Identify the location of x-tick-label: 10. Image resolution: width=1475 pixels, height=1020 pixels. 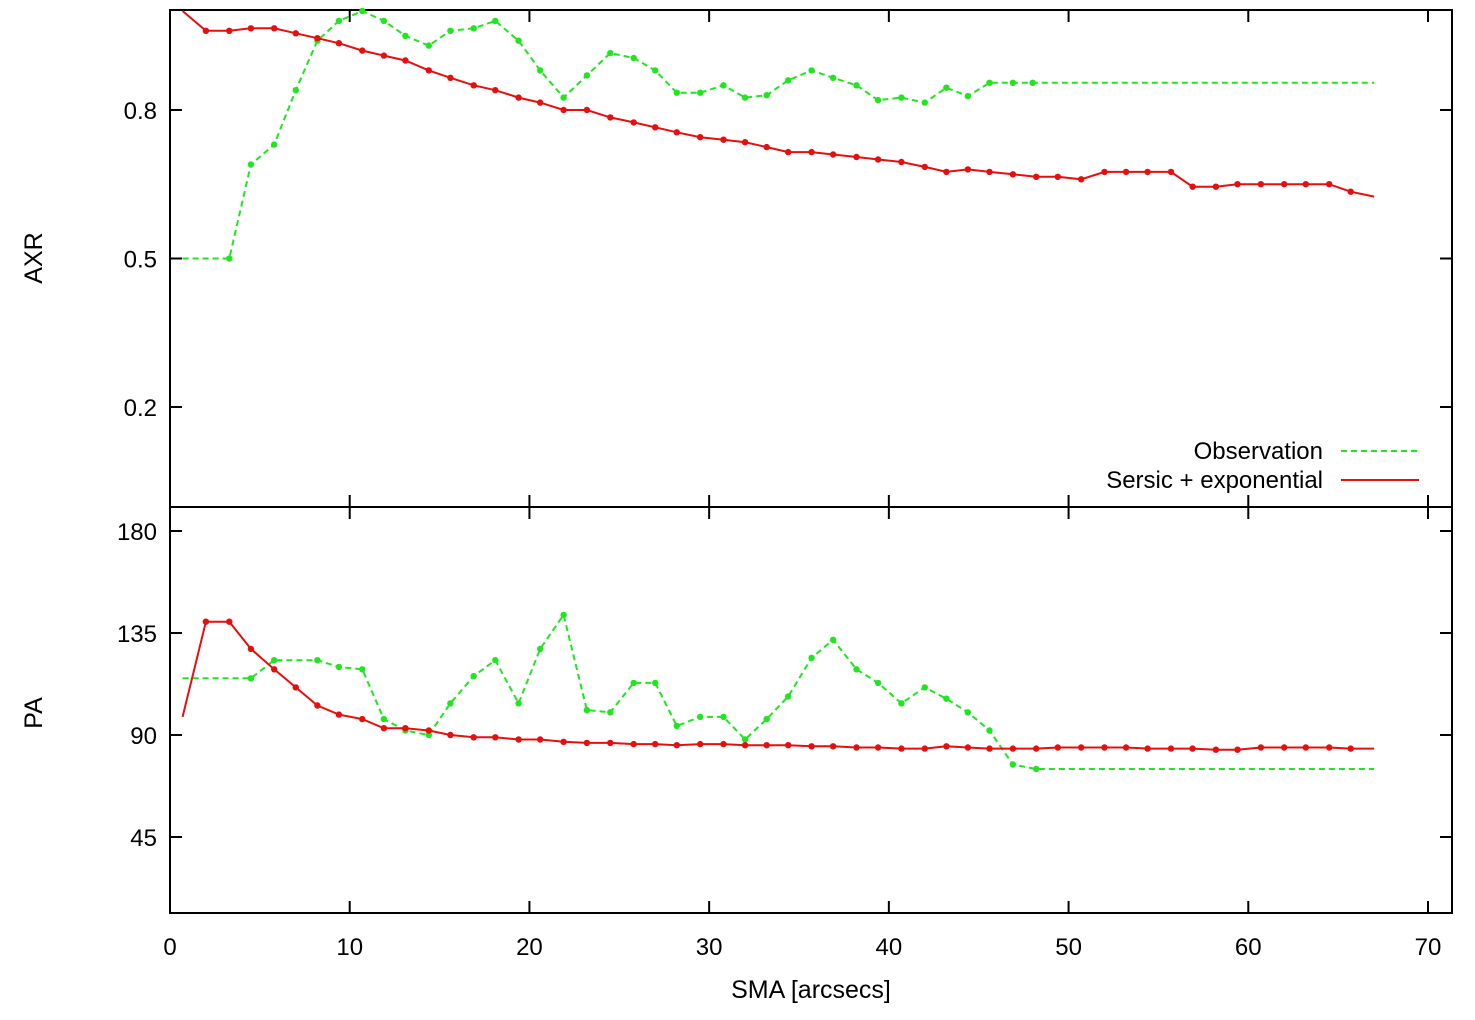
(349, 947).